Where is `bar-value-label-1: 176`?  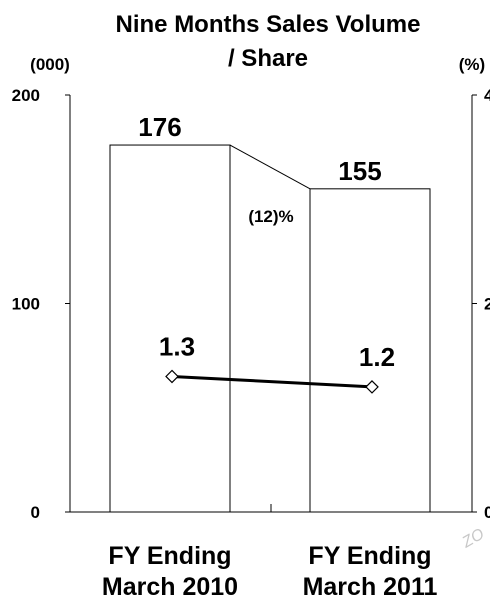 bar-value-label-1: 176 is located at coordinates (159, 127).